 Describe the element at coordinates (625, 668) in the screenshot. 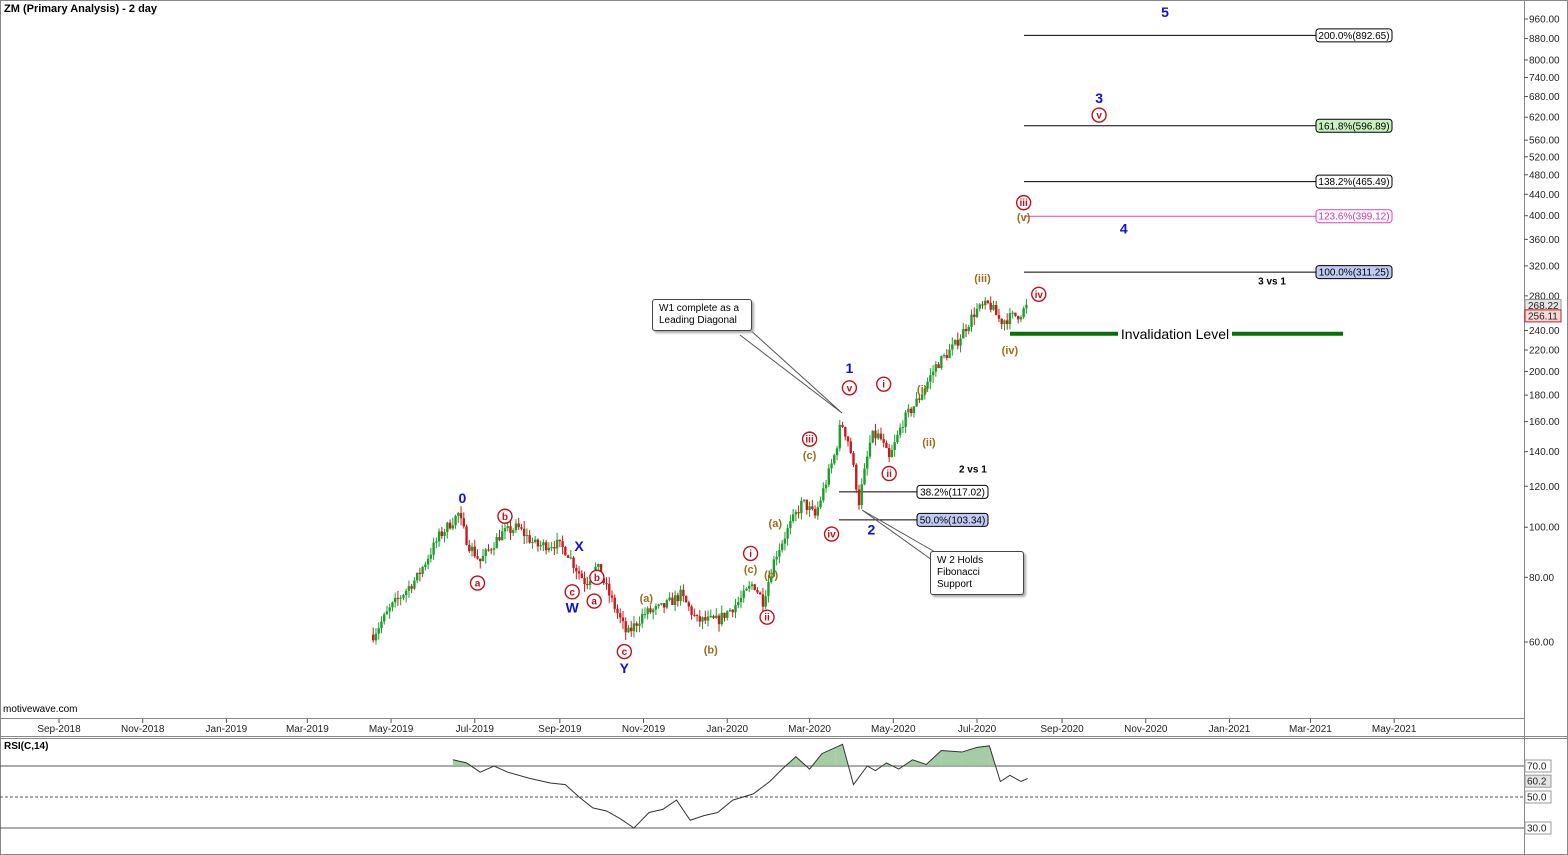

I see `wave-label: Y` at that location.